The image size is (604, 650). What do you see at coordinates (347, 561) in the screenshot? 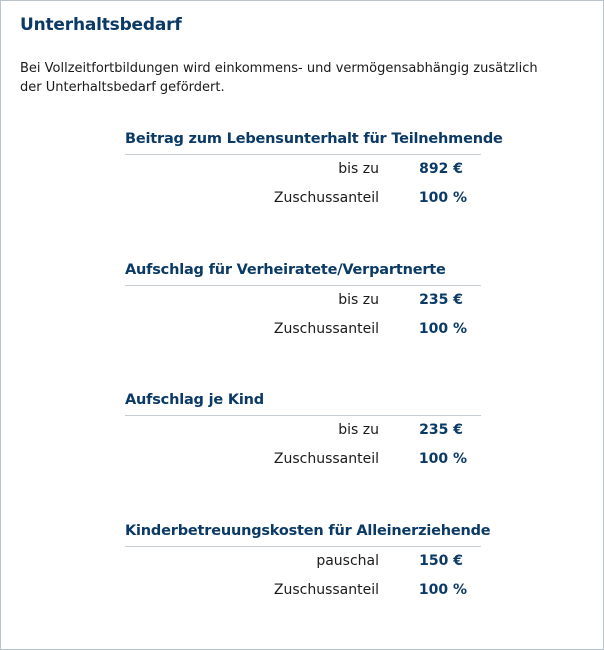
I see `row-label: pauschal` at bounding box center [347, 561].